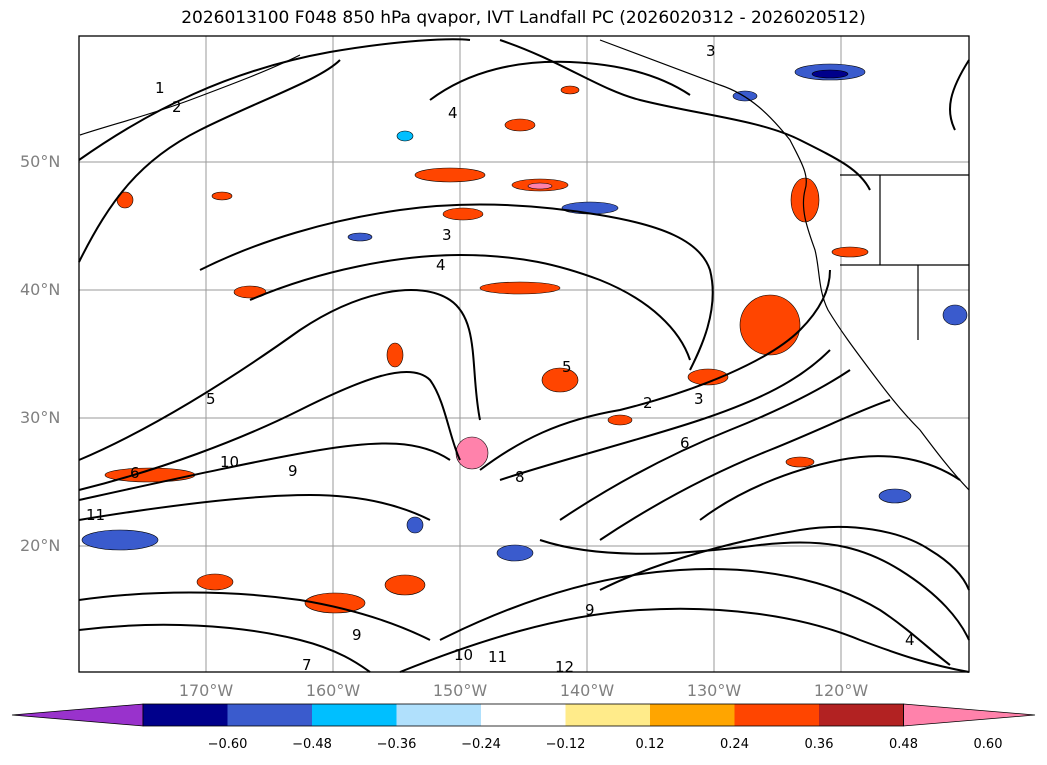 The width and height of the screenshot is (1047, 765). What do you see at coordinates (819, 744) in the screenshot?
I see `colorbar-tick-label: 0.36` at bounding box center [819, 744].